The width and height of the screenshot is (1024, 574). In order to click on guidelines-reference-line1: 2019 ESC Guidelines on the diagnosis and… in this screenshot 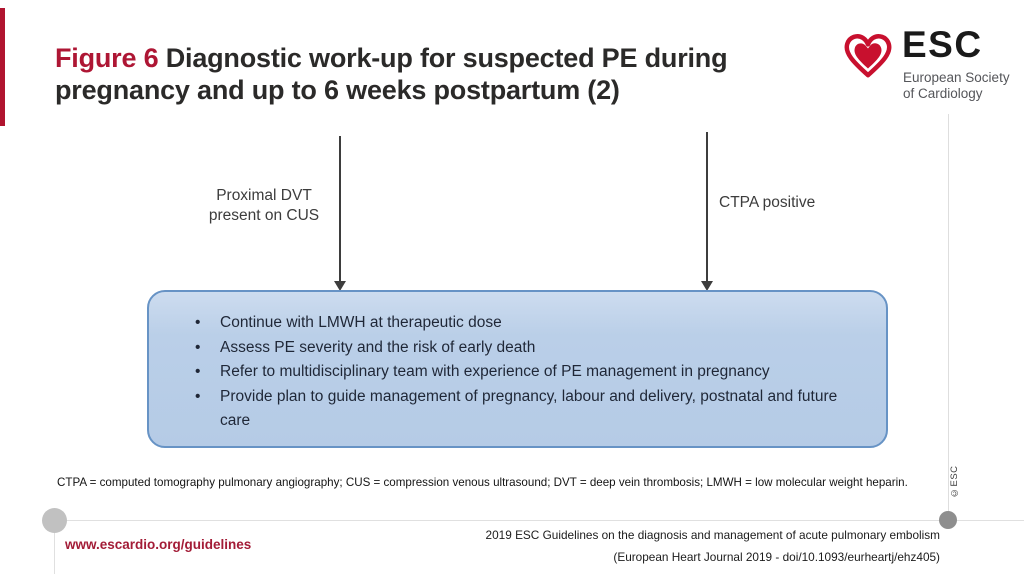, I will do `click(712, 535)`.